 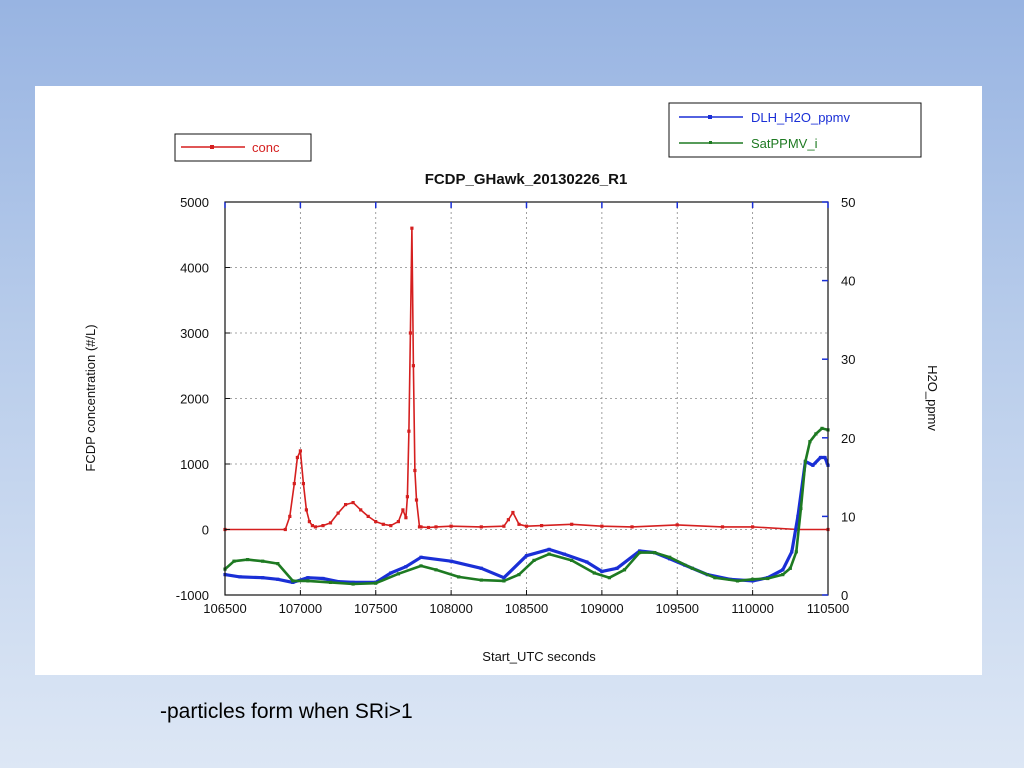 What do you see at coordinates (784, 143) in the screenshot?
I see `legend-sat-label: SatPPMV_i` at bounding box center [784, 143].